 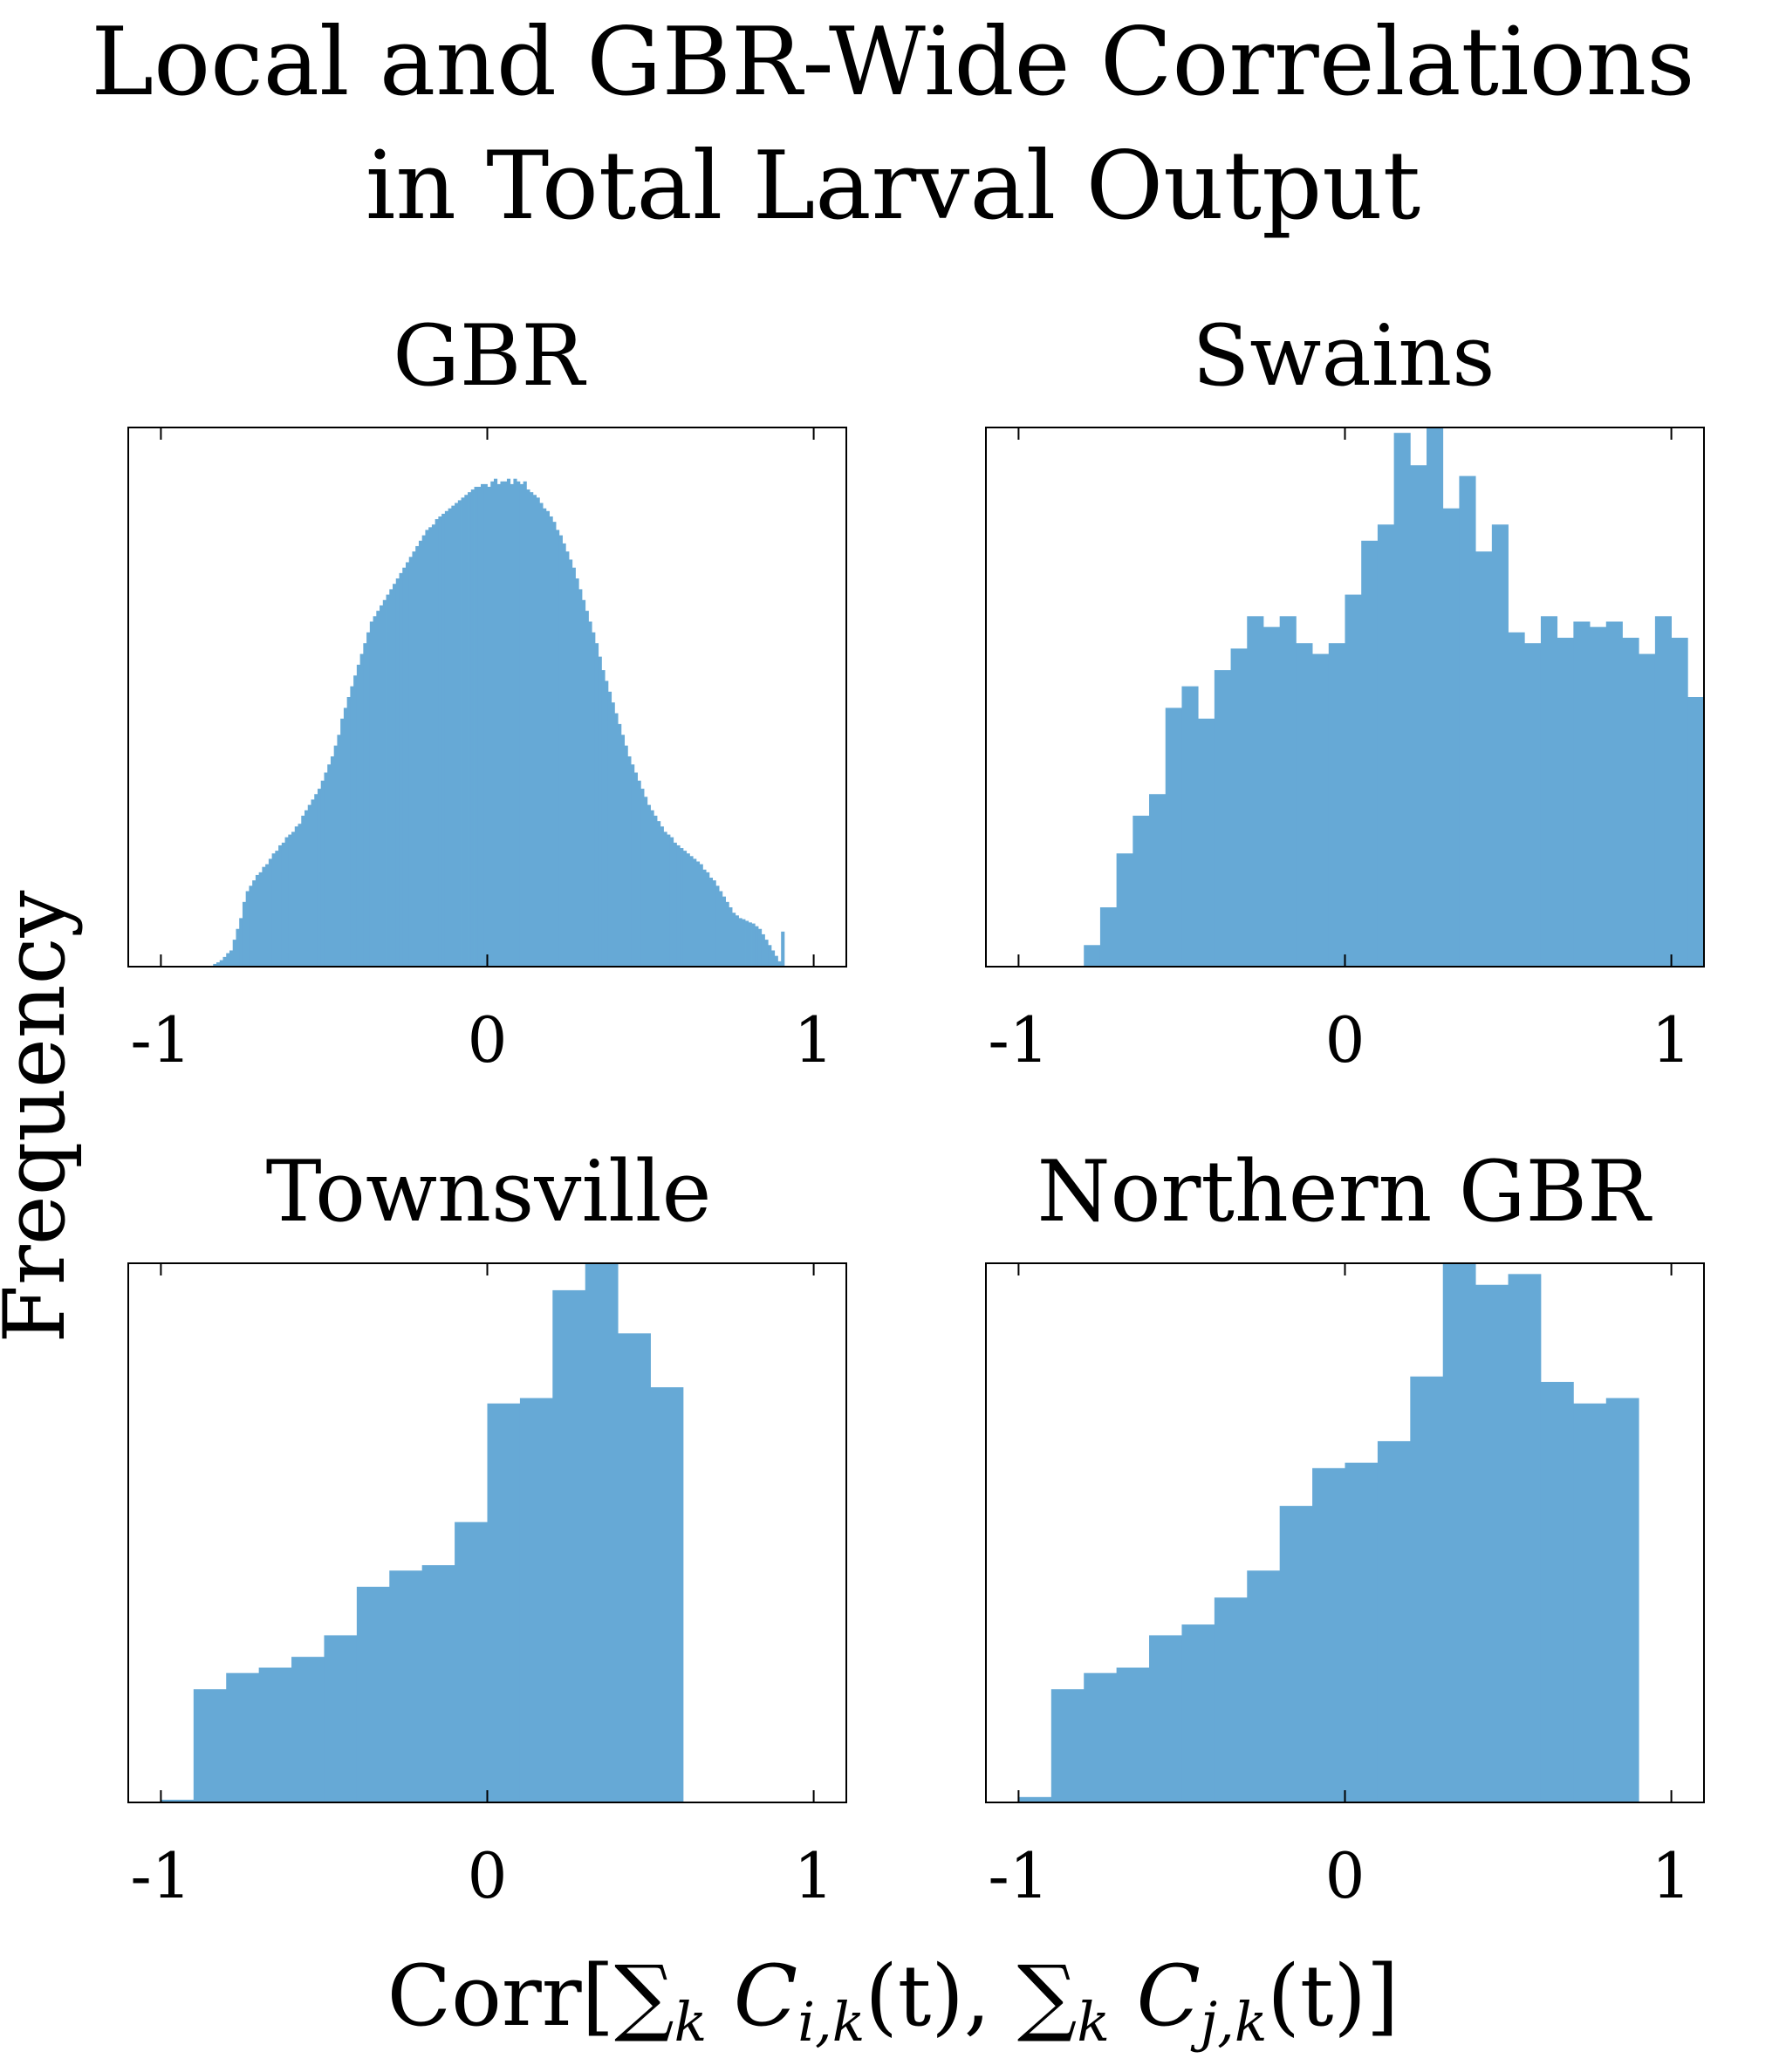 What do you see at coordinates (489, 356) in the screenshot?
I see `panel-title-gbr: GBR` at bounding box center [489, 356].